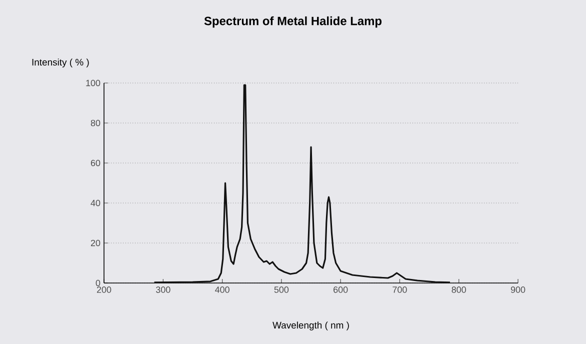  What do you see at coordinates (341, 289) in the screenshot?
I see `x-tick-label: 600` at bounding box center [341, 289].